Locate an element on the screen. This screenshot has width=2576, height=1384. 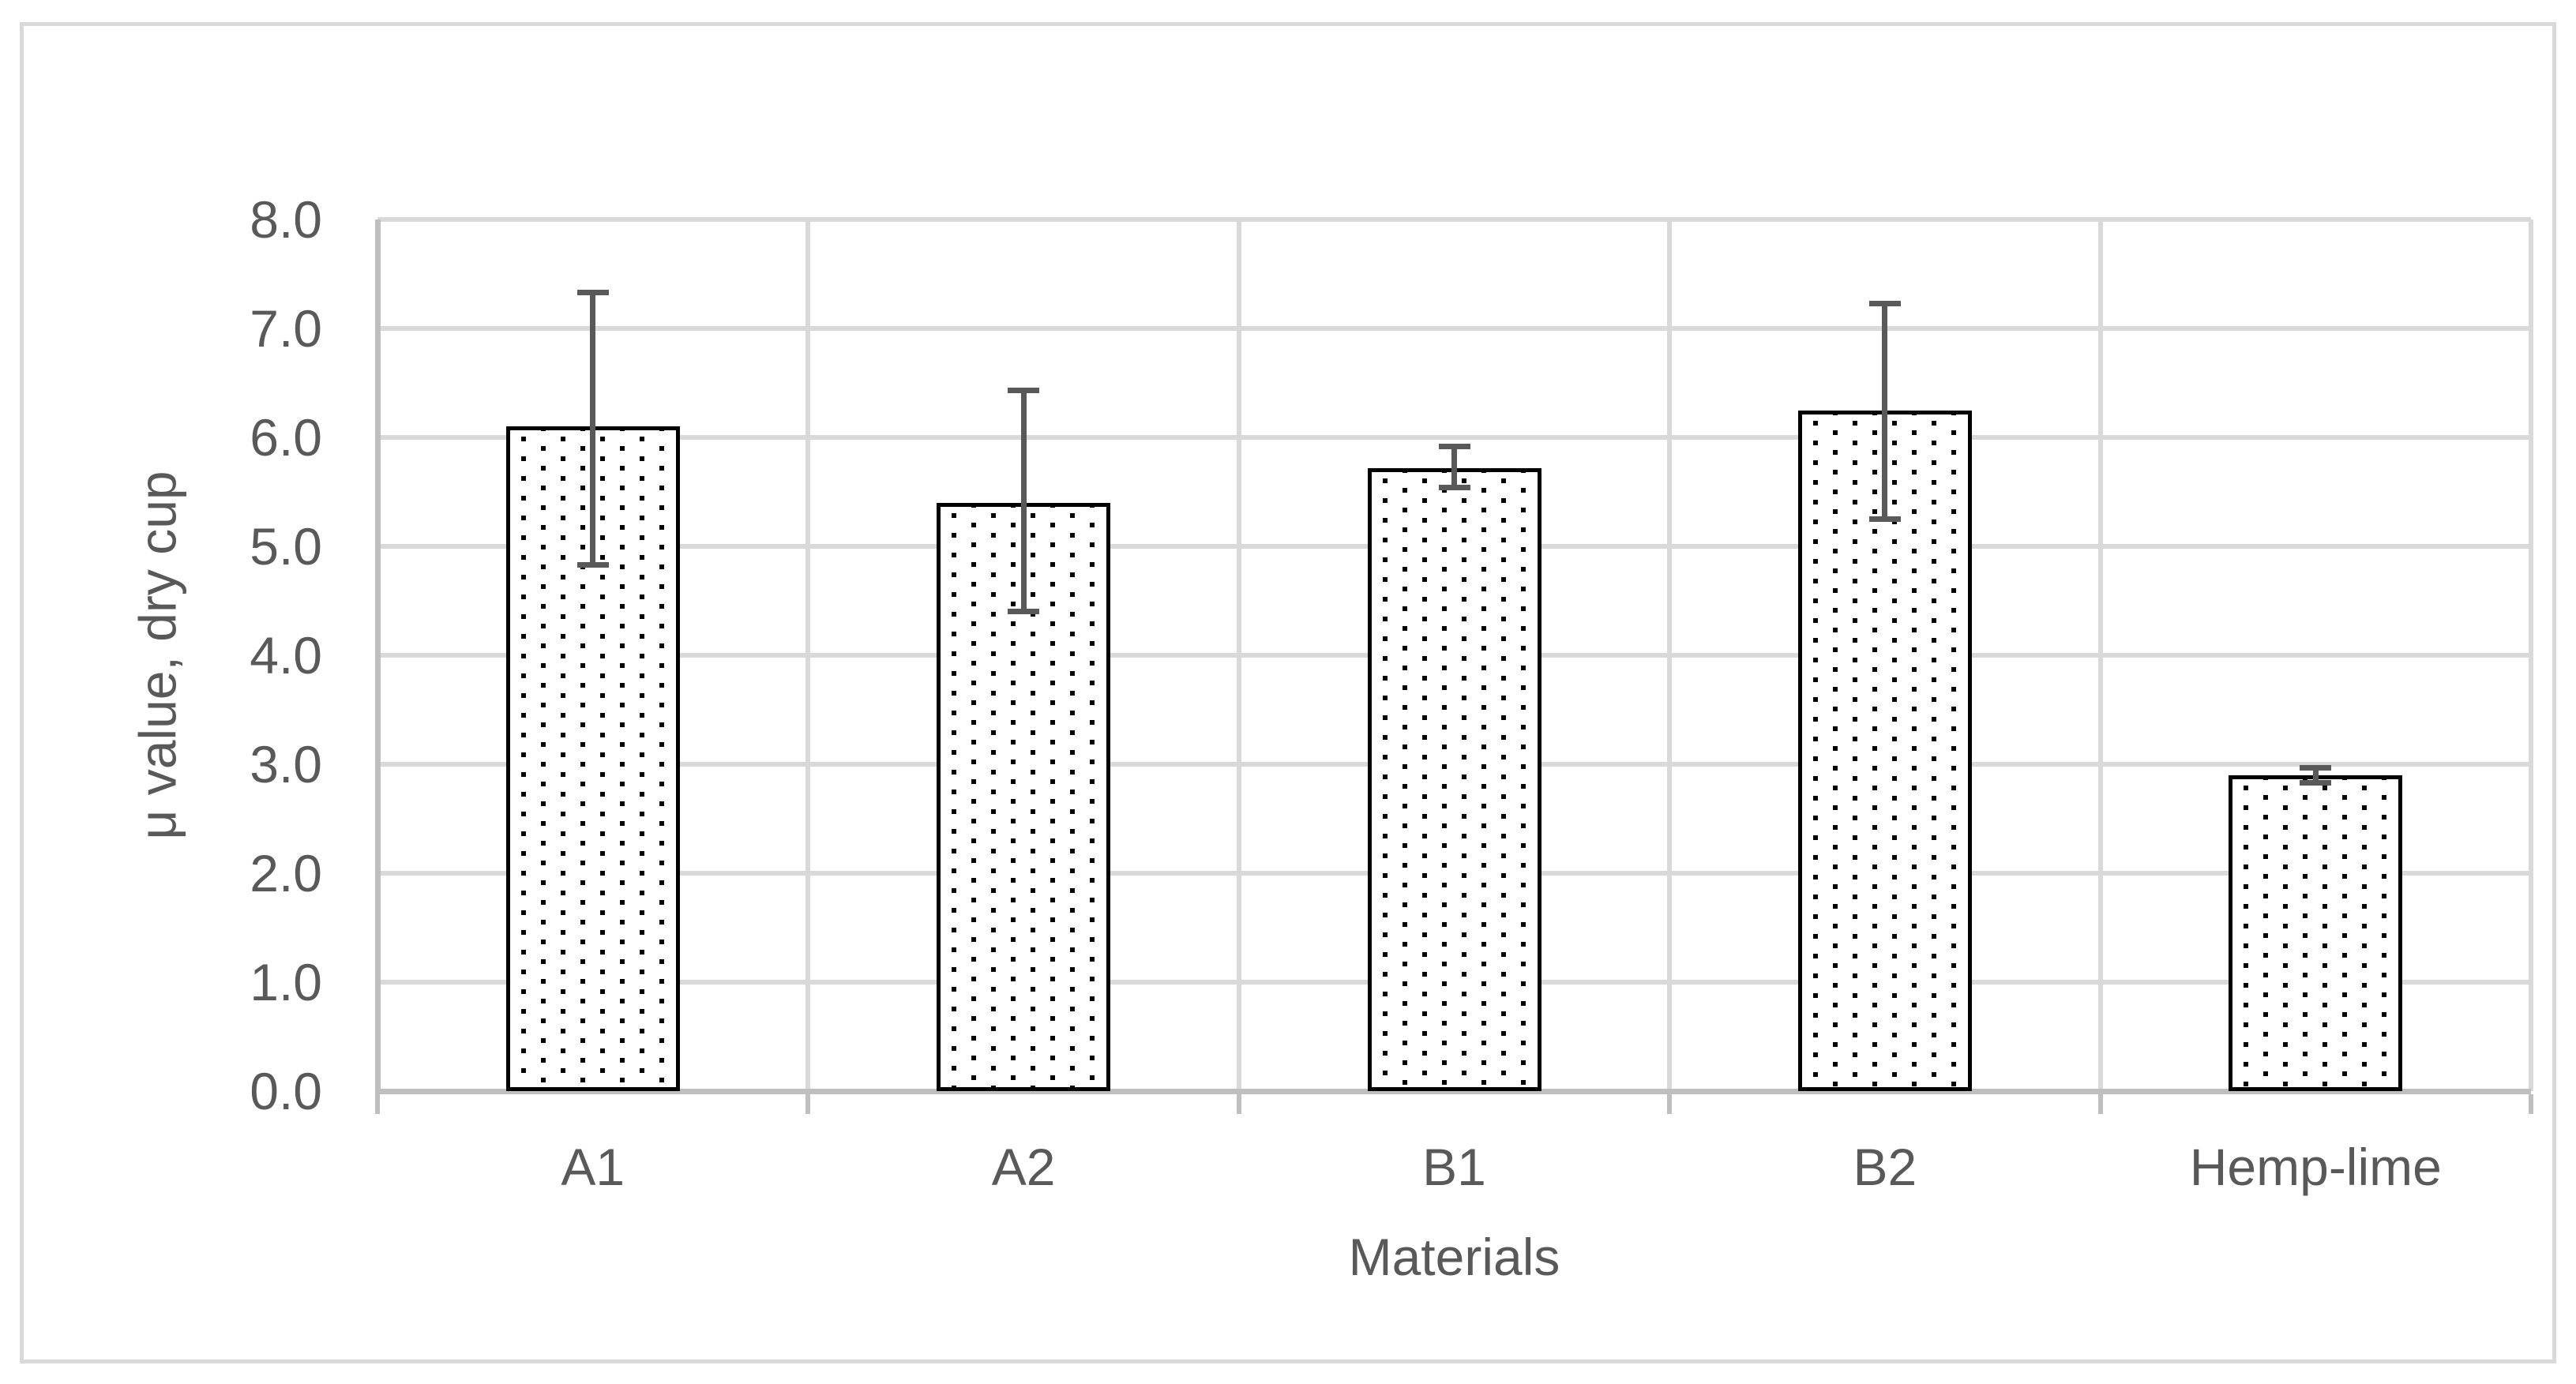
y-axis-tick-label: 6.0 is located at coordinates (286, 438).